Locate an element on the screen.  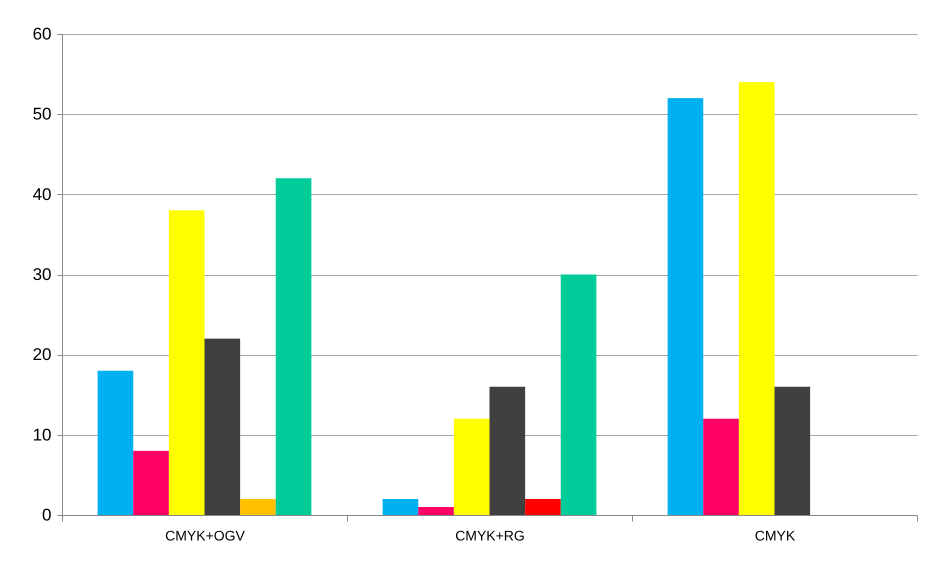
x-tick-label: CMYK is located at coordinates (775, 536).